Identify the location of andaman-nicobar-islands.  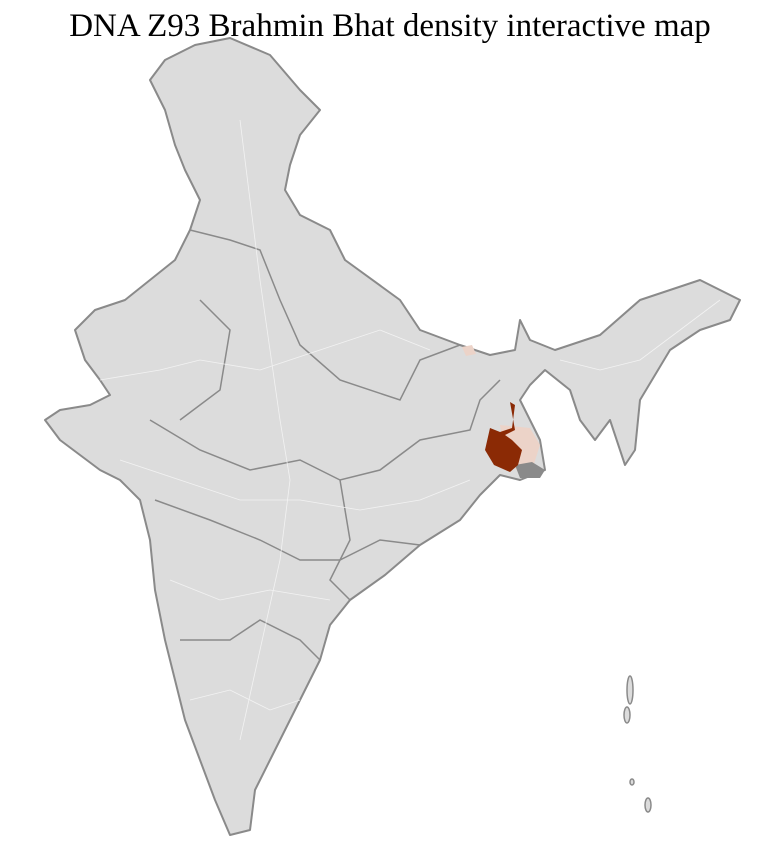
(637, 744).